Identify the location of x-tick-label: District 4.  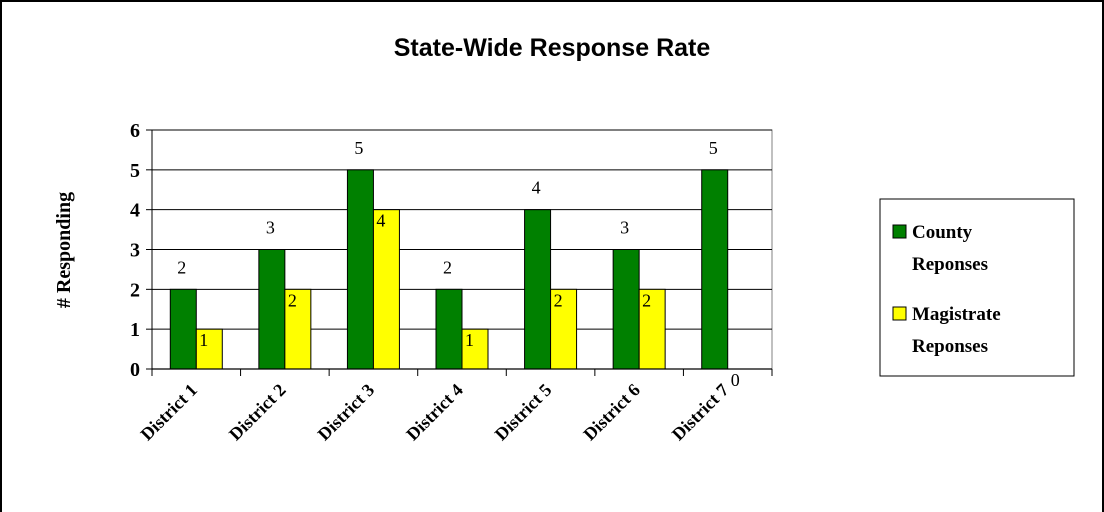
(434, 412).